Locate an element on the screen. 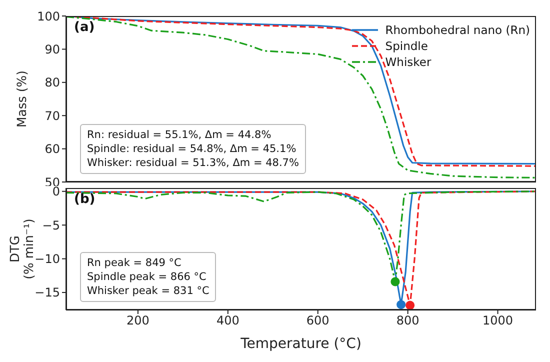  annotation: (b) is located at coordinates (85, 199).